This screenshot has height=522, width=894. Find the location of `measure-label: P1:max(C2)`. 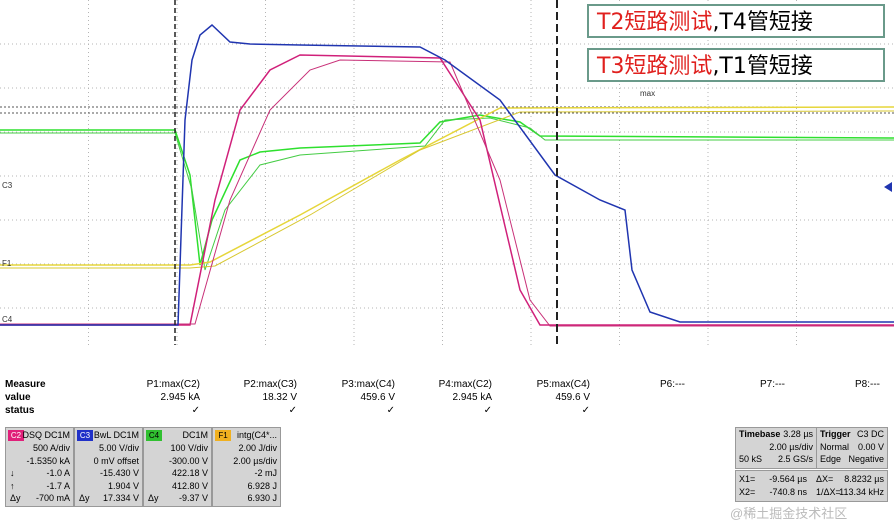

measure-label: P1:max(C2) is located at coordinates (173, 384).